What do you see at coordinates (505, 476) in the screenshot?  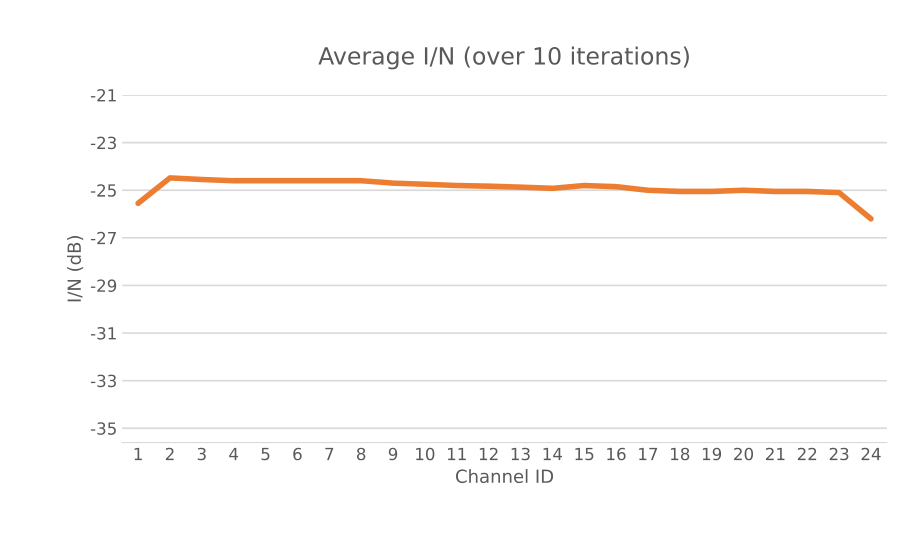 I see `x-axis-title: Channel ID` at bounding box center [505, 476].